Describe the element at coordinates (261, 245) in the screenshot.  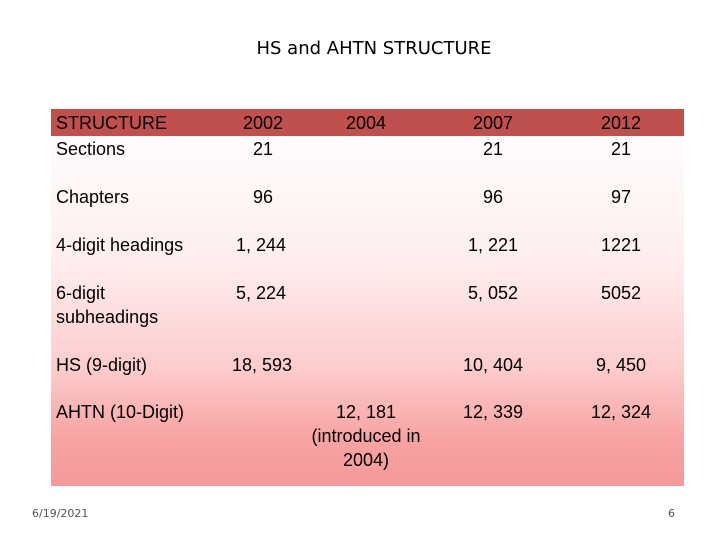
I see `headings-2002: 1, 244` at that location.